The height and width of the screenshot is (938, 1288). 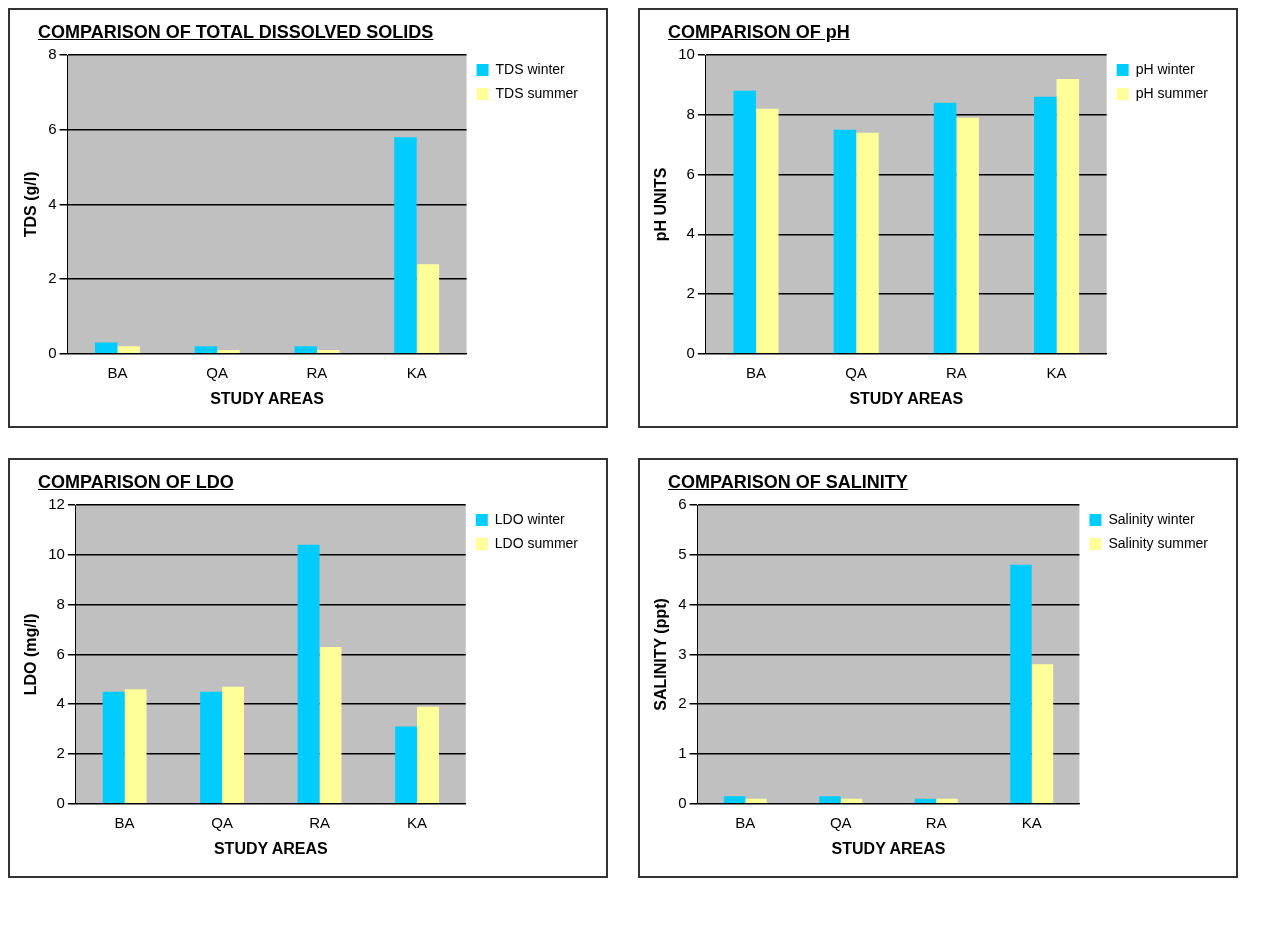 I want to click on legend-label: LDO summer, so click(x=536, y=542).